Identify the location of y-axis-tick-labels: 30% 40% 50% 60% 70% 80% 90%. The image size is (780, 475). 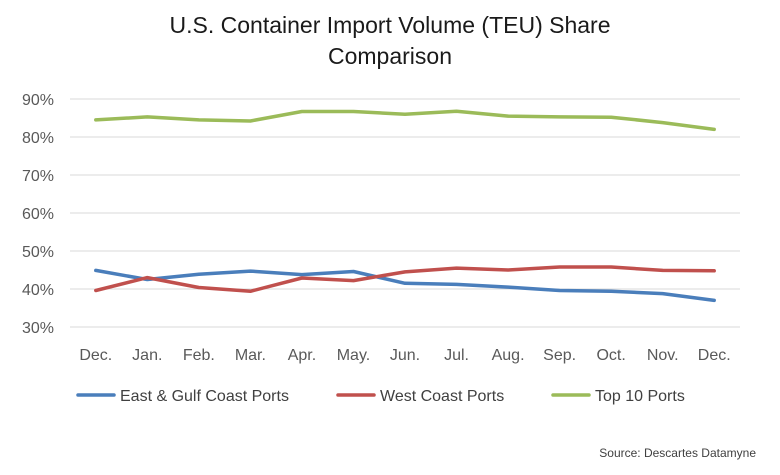
(38, 214).